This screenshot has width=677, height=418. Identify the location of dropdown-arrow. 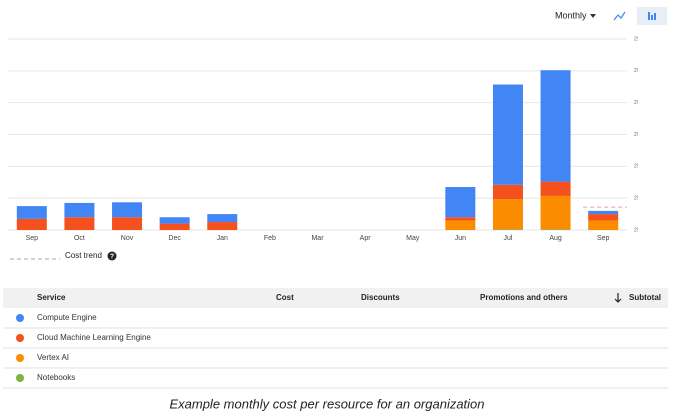
(593, 16).